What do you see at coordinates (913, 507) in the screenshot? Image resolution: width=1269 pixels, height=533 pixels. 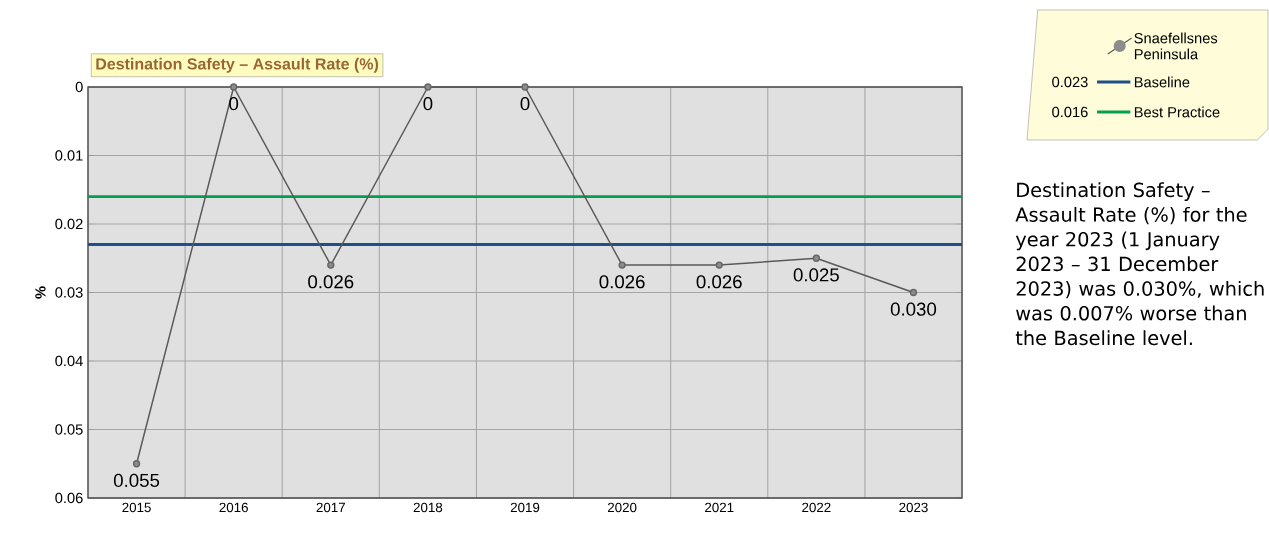 I see `x-tick-label: 2023` at bounding box center [913, 507].